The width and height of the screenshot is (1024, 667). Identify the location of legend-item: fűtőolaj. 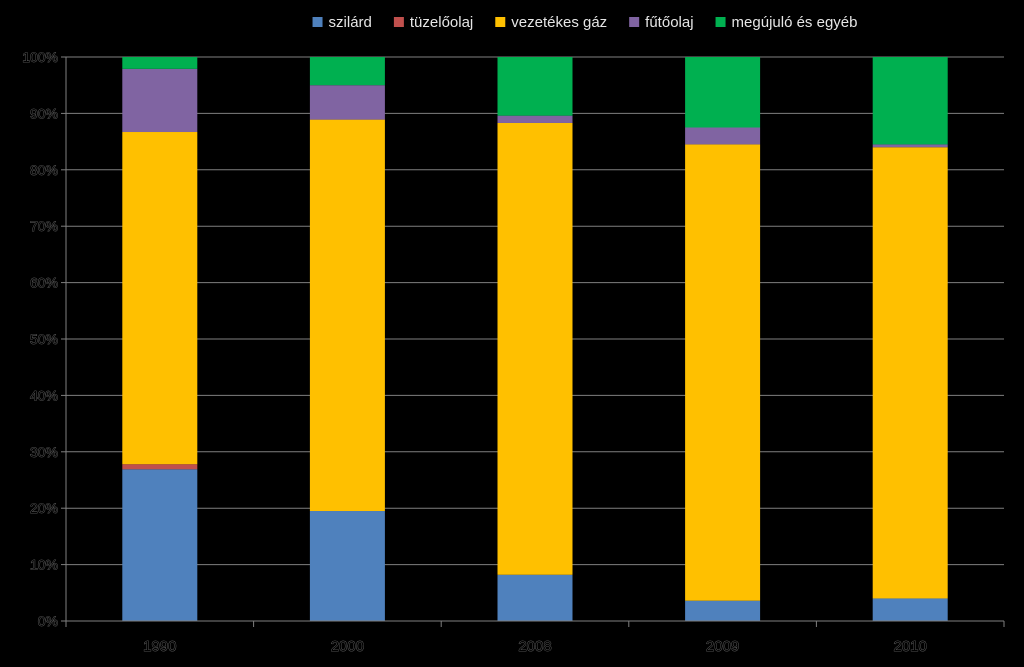
(661, 22).